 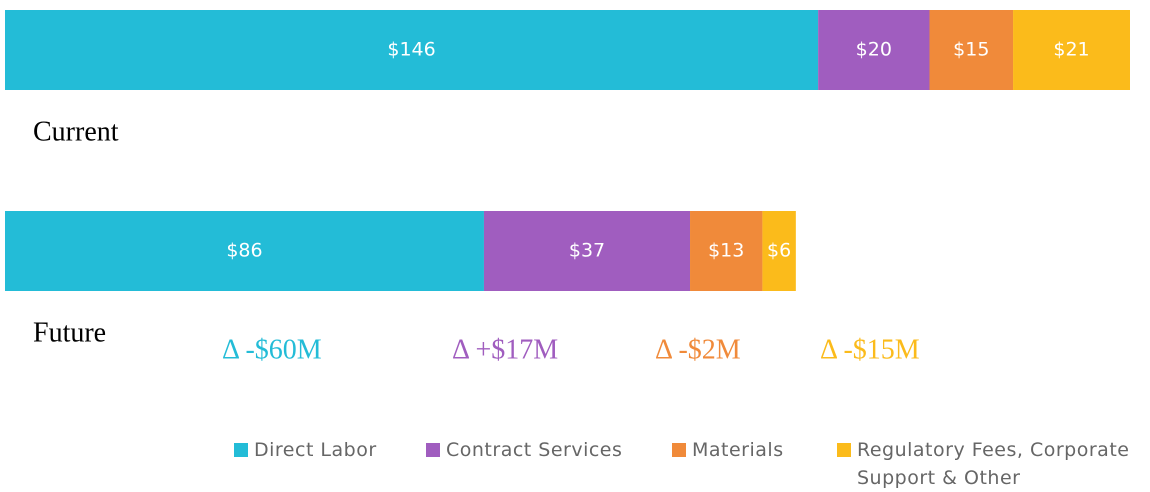 I want to click on value-label: $20, so click(x=874, y=50).